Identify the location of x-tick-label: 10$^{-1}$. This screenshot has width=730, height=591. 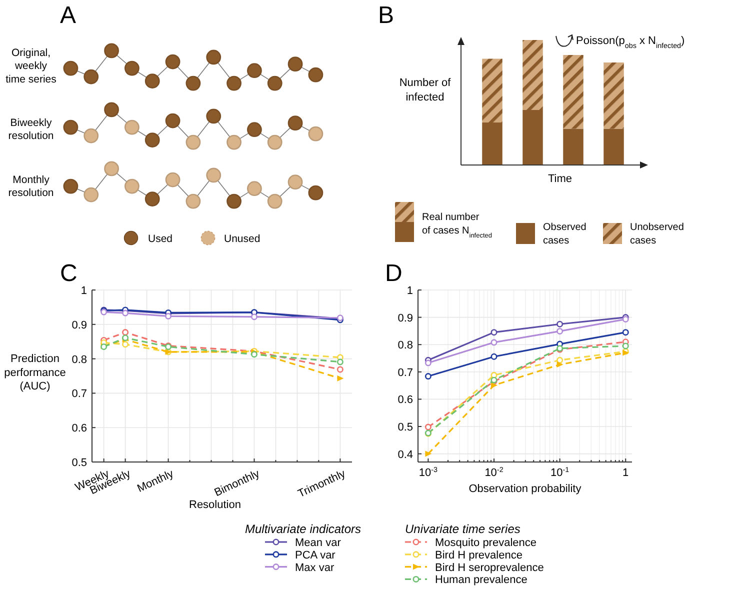
(560, 472).